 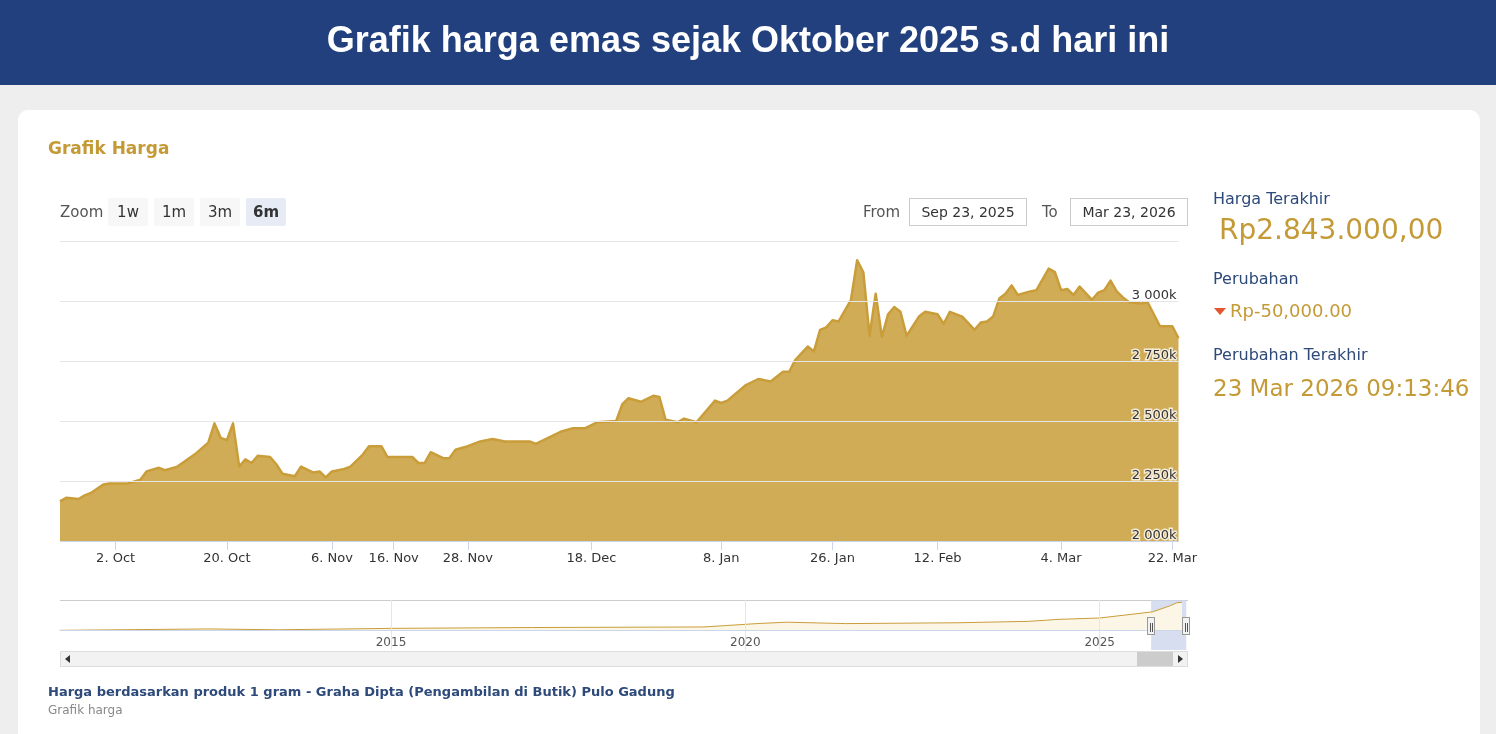 What do you see at coordinates (1331, 229) in the screenshot?
I see `text: Rp2.843.000,00` at bounding box center [1331, 229].